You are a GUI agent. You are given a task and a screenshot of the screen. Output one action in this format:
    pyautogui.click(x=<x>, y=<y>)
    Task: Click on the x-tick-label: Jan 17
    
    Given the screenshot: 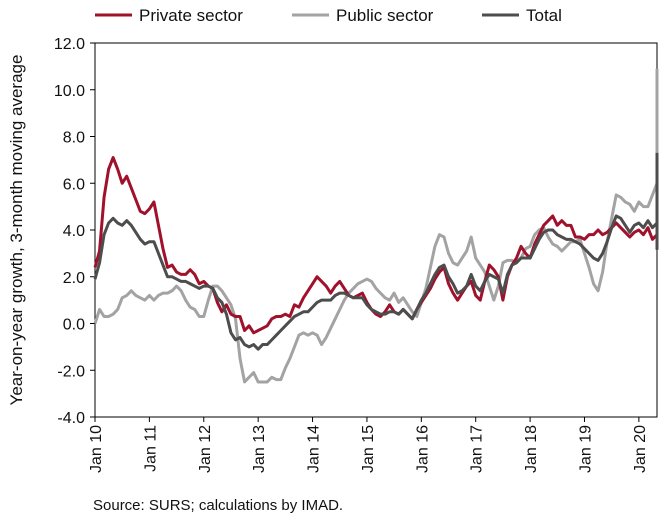 What is the action you would take?
    pyautogui.click(x=477, y=449)
    